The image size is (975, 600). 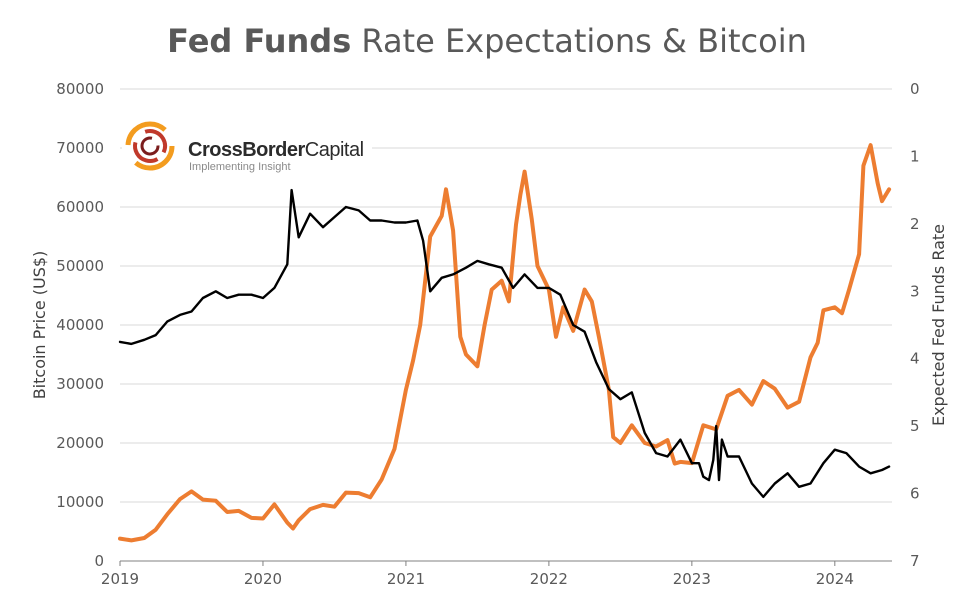 I want to click on y-tick-label: 60000, so click(x=80, y=207).